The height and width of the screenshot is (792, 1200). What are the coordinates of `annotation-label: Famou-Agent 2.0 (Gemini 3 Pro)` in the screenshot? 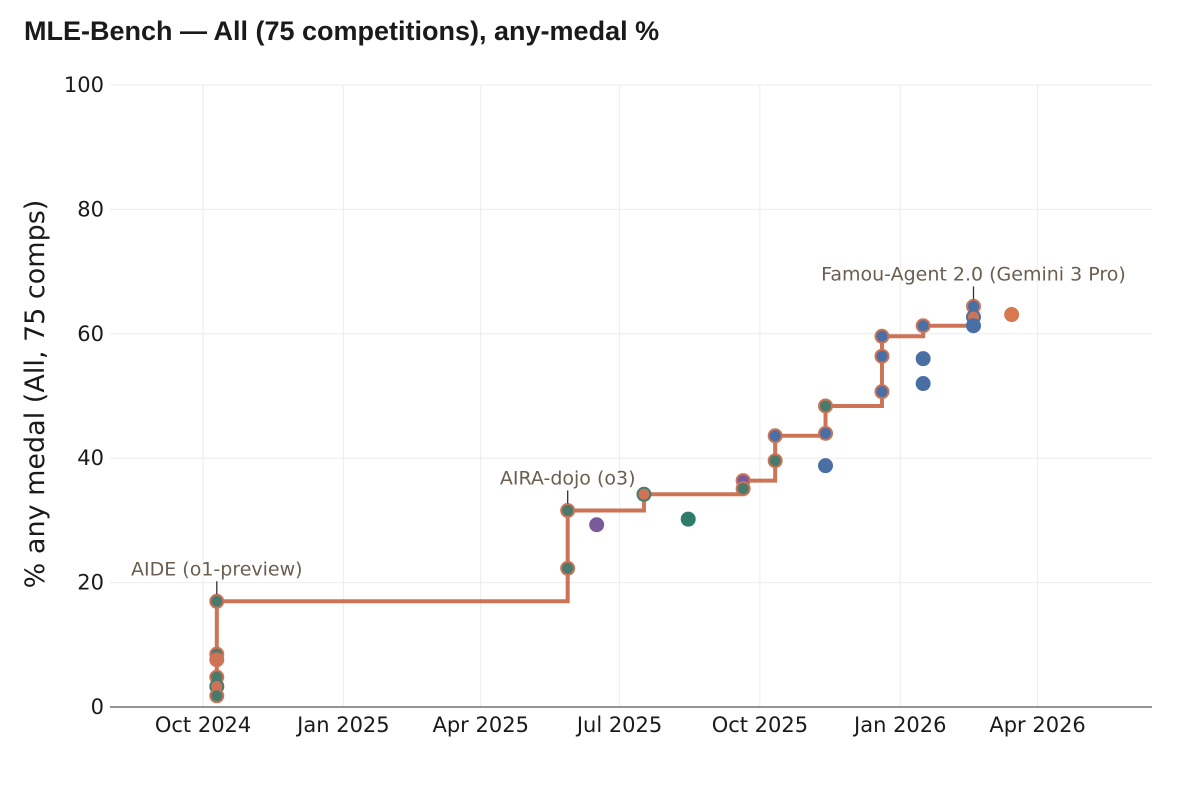 It's located at (973, 274).